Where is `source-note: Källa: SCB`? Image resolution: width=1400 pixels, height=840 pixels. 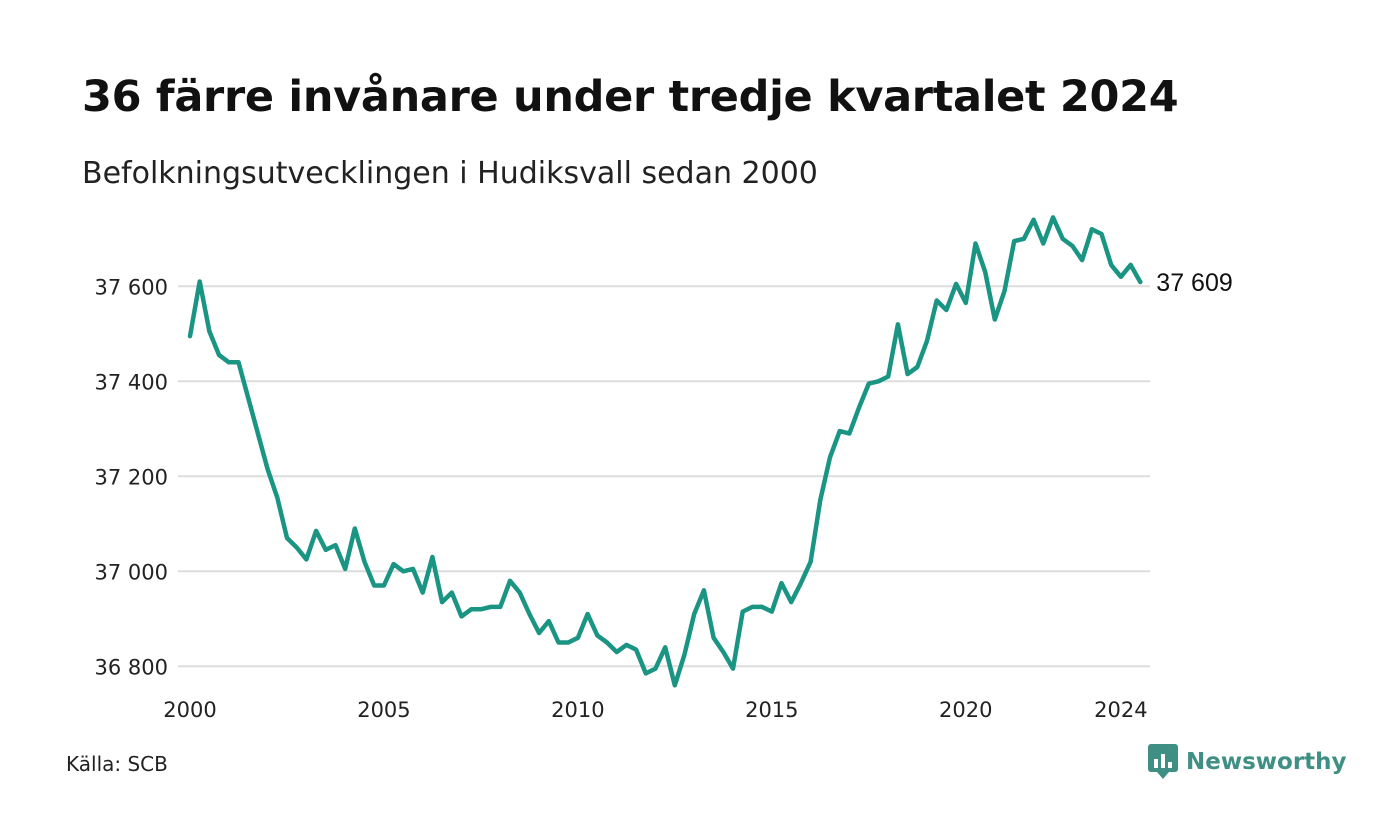
source-note: Källa: SCB is located at coordinates (117, 764).